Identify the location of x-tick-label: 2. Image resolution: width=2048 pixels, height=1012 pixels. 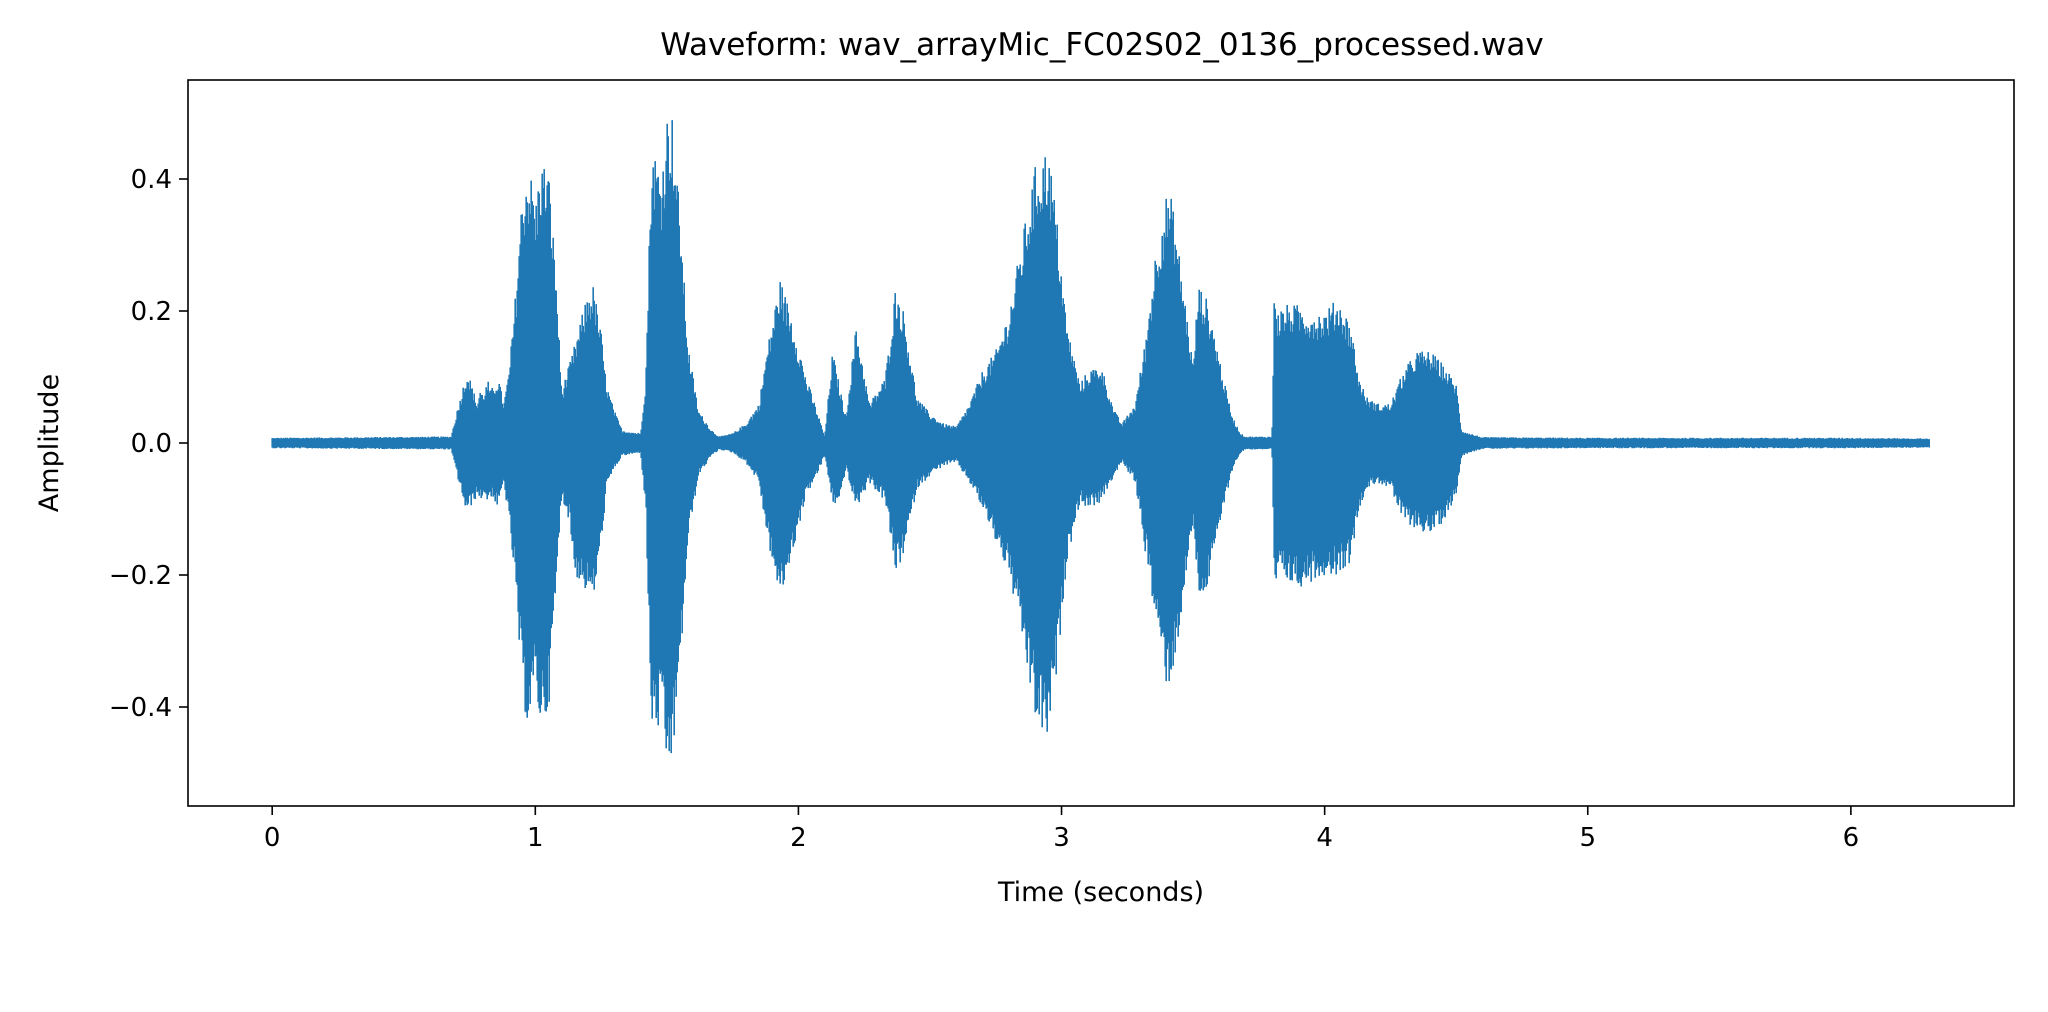
(798, 838).